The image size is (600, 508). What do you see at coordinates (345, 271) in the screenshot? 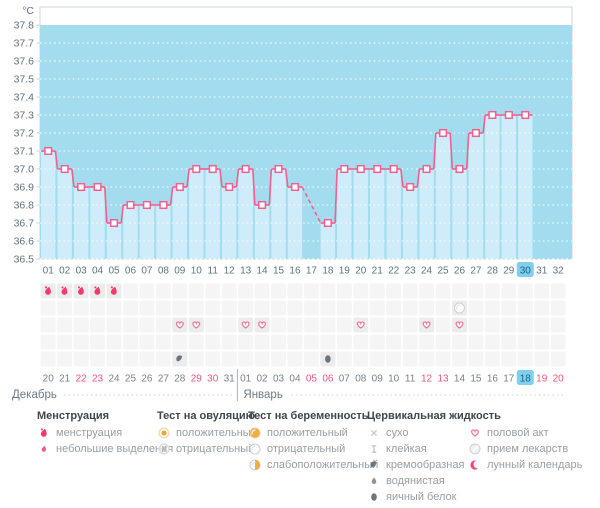
I see `cycle-day-label: 19` at bounding box center [345, 271].